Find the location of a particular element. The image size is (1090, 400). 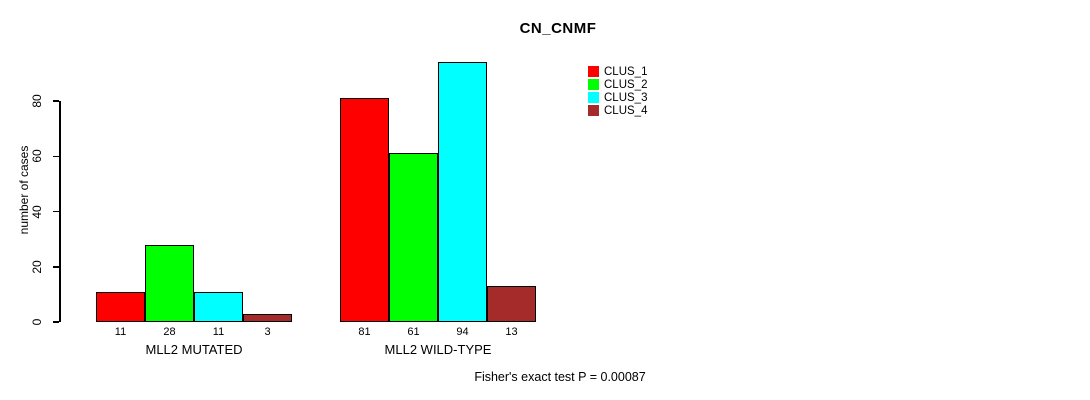

bar-value-label: 13 is located at coordinates (511, 332).